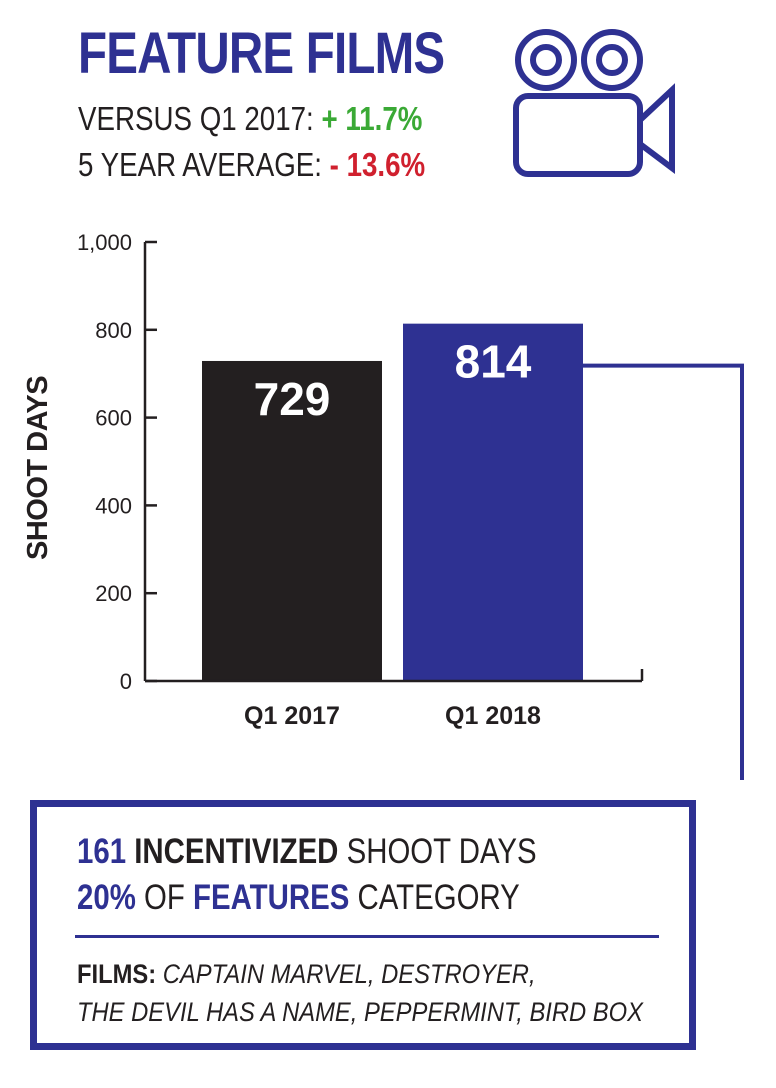 The width and height of the screenshot is (776, 1088). Describe the element at coordinates (113, 593) in the screenshot. I see `y-tick-label-1: 200` at that location.